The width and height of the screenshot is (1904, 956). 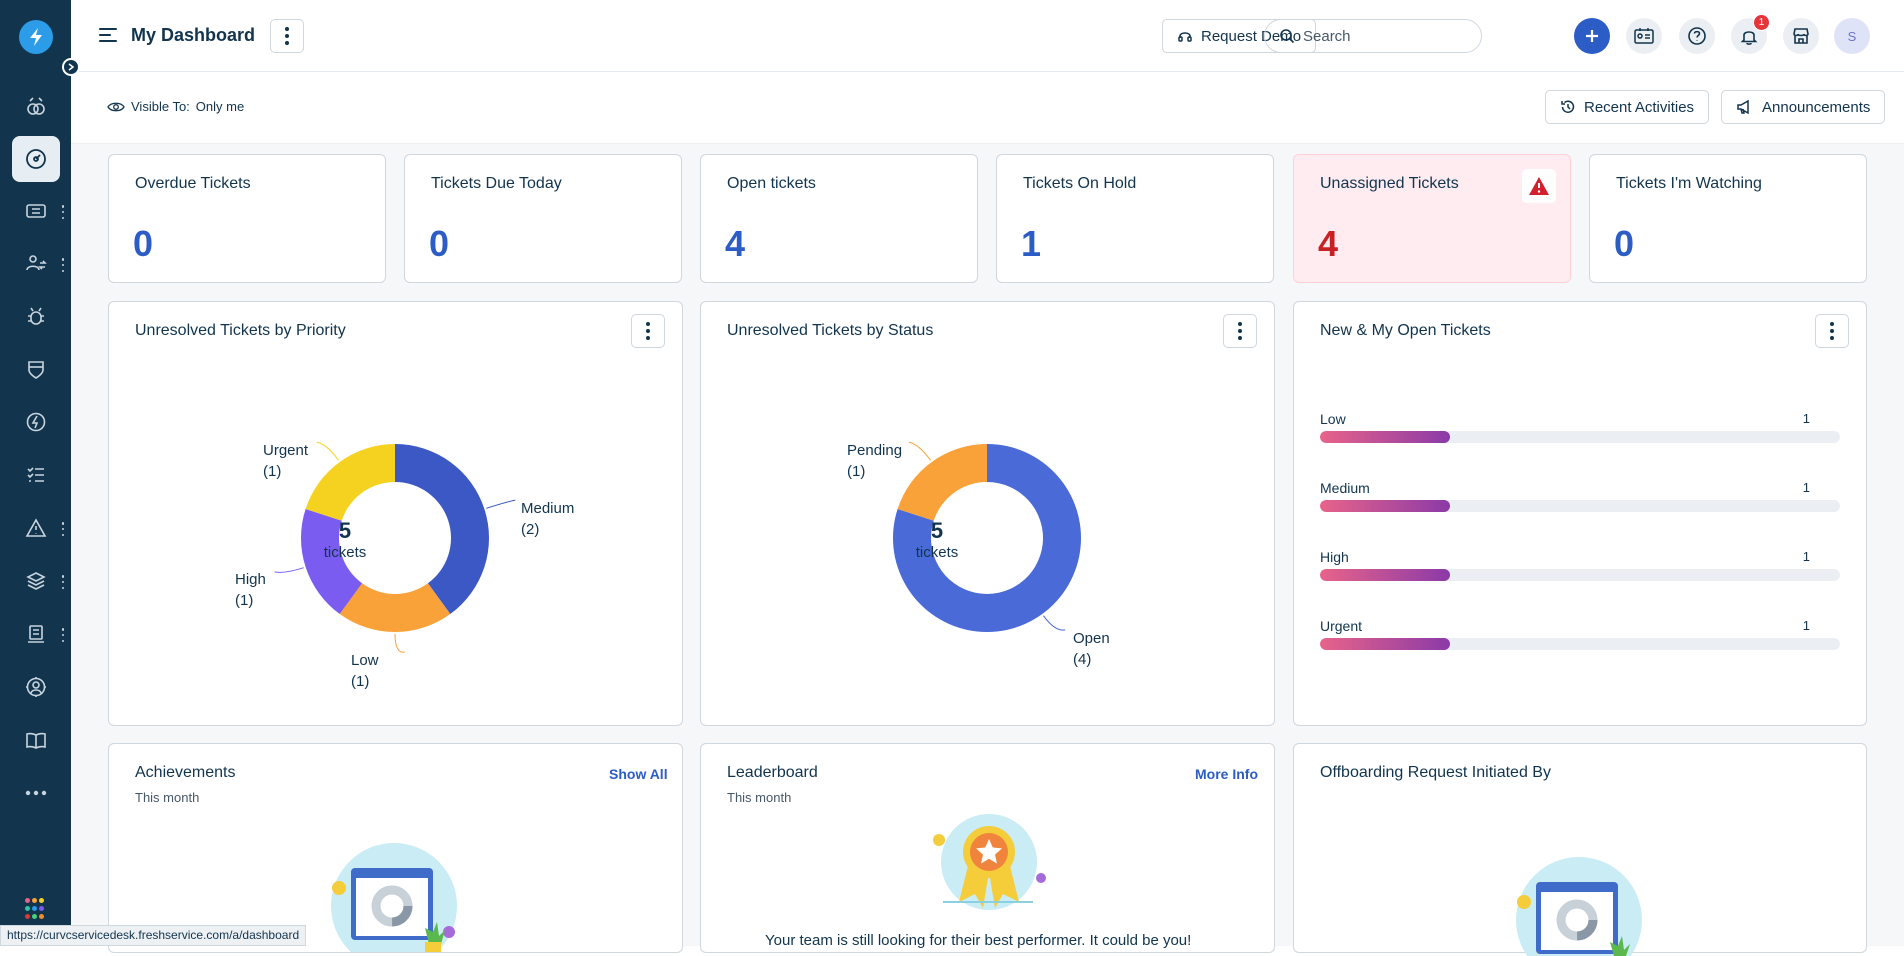 I want to click on stat-card-watching: Tickets I'm Watching 0, so click(x=1728, y=218).